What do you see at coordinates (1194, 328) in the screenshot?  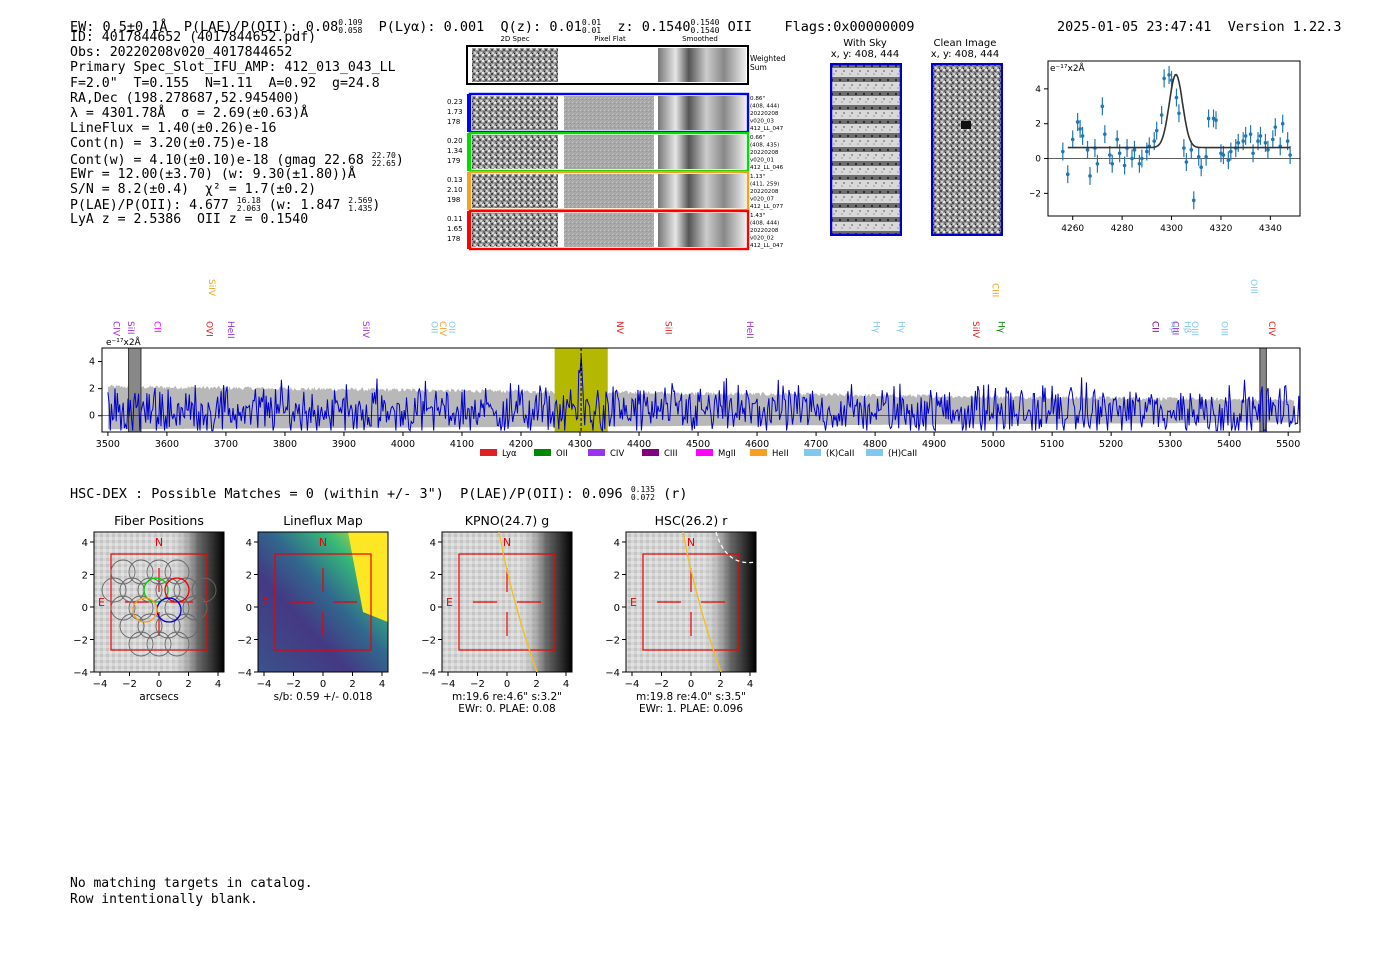 I see `spectral-line-label: OIII` at bounding box center [1194, 328].